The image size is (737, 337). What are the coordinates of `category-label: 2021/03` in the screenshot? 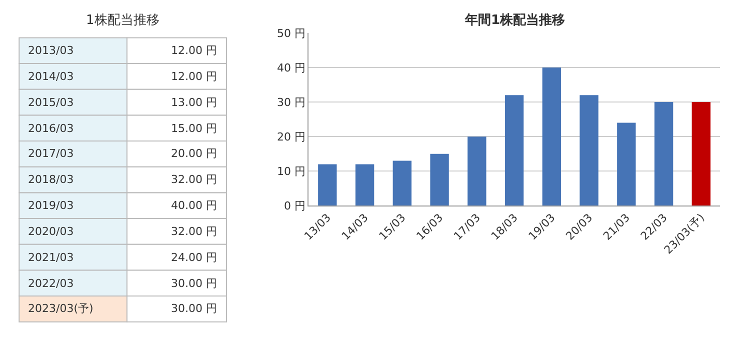 It's located at (51, 257).